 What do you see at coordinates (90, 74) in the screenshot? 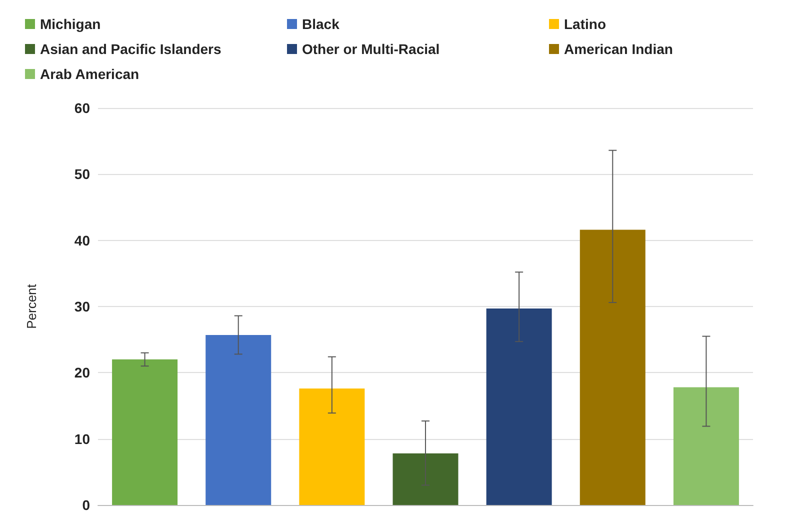
I see `legend-label: Arab American` at bounding box center [90, 74].